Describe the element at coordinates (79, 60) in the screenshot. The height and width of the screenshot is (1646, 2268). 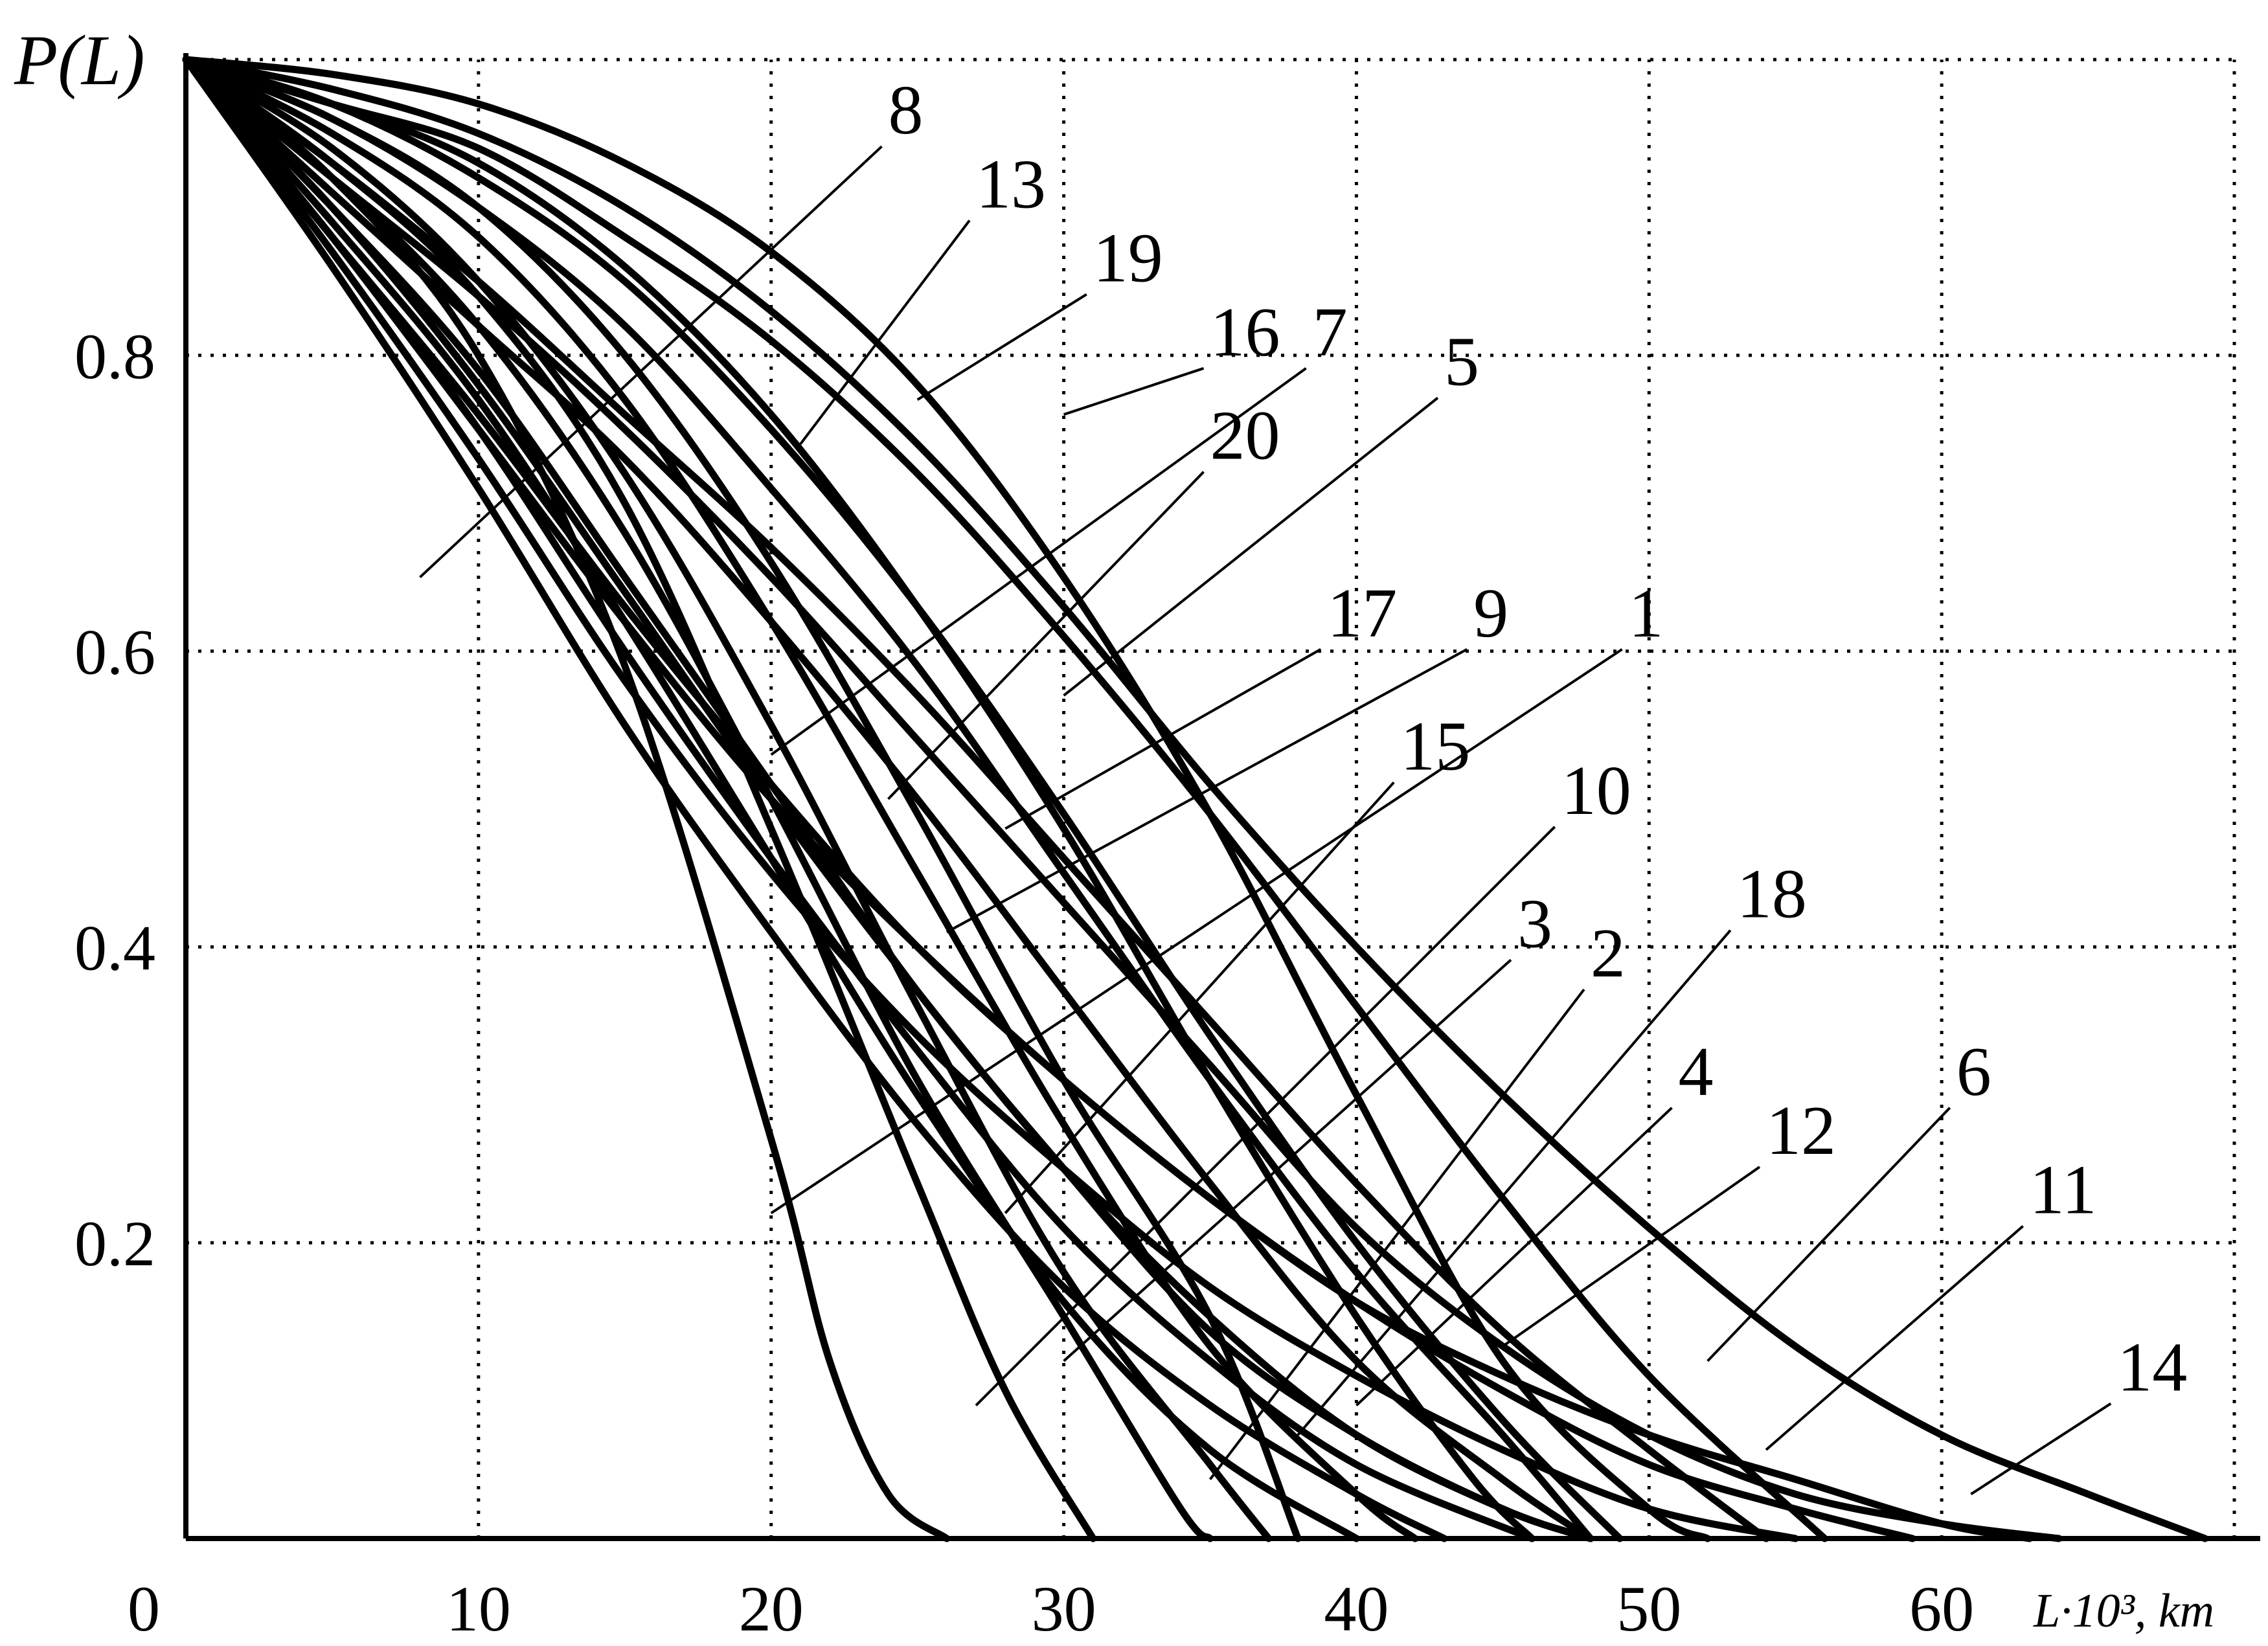
I see `y-axis-label: P(L)` at that location.